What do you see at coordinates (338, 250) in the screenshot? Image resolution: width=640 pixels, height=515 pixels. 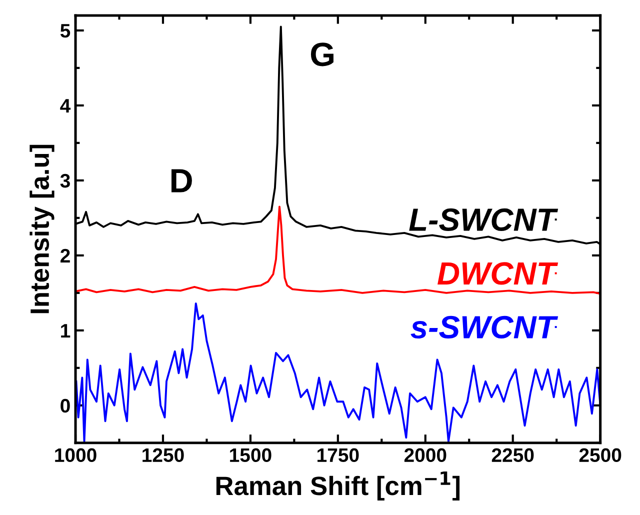 I see `line-series` at bounding box center [338, 250].